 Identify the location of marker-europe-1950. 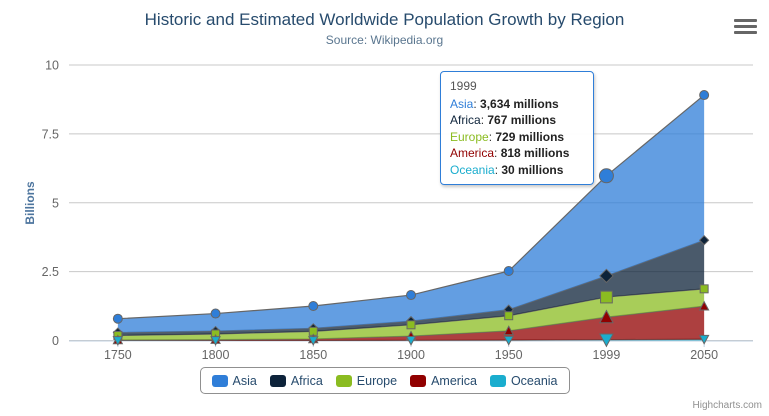
(509, 316).